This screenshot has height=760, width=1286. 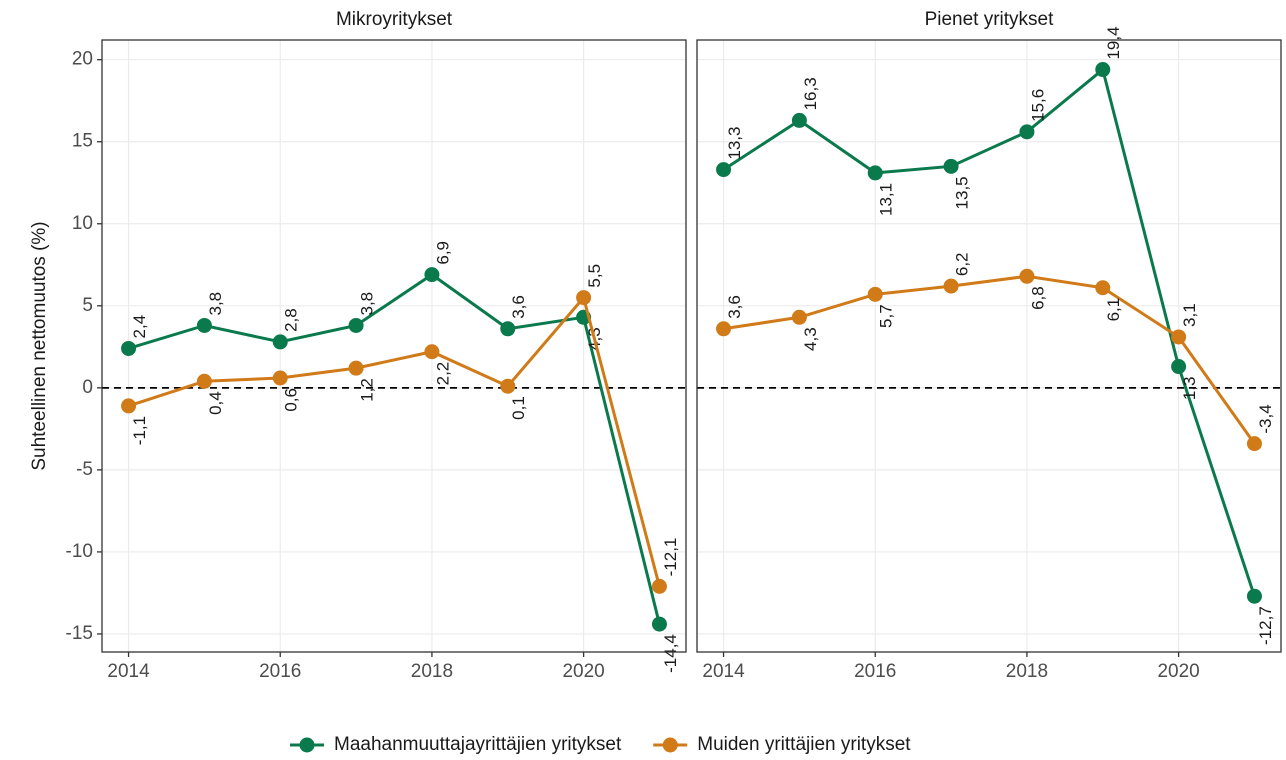 What do you see at coordinates (84, 469) in the screenshot?
I see `y-tick-label: -5` at bounding box center [84, 469].